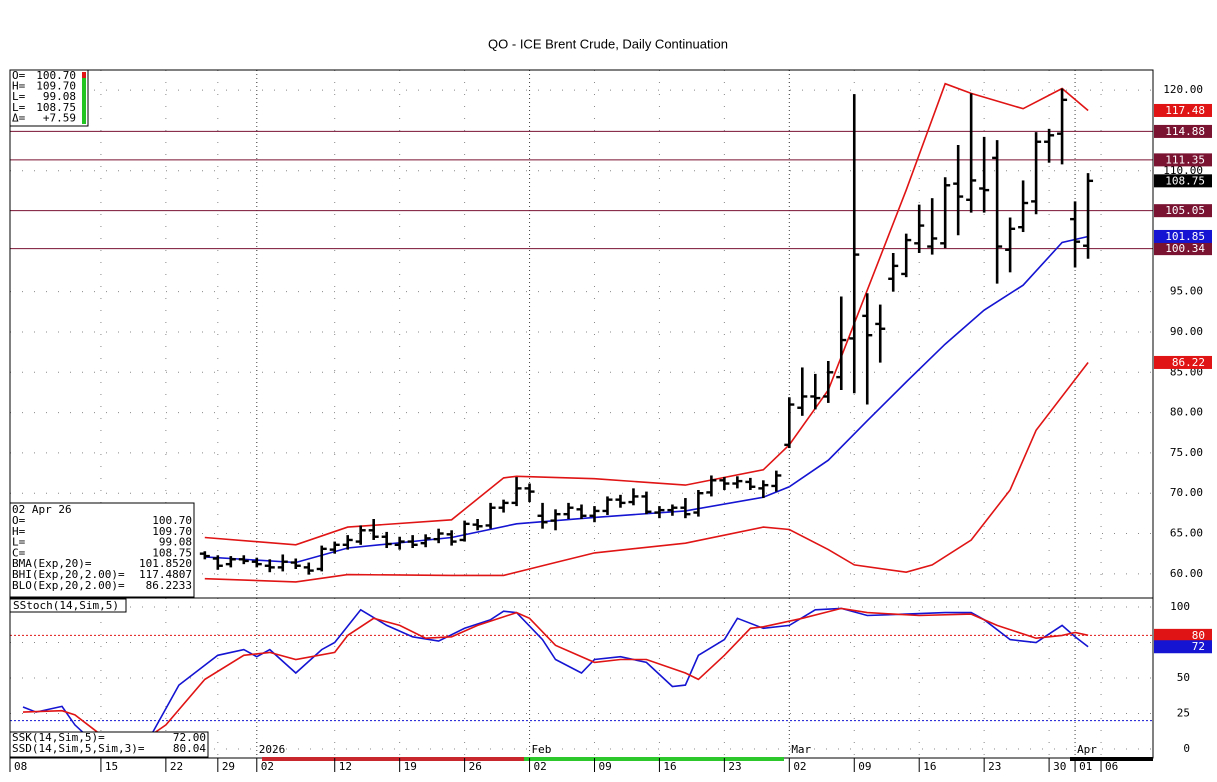 The height and width of the screenshot is (782, 1217). I want to click on y-tick-label: 25, so click(1183, 713).